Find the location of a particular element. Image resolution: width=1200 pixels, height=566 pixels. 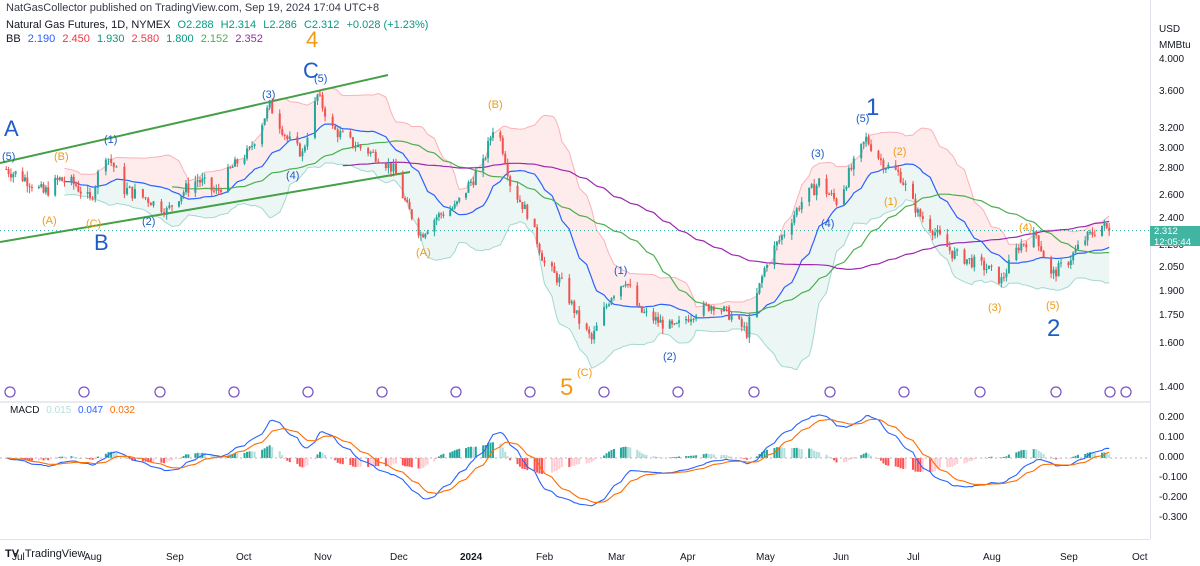

event-icon is located at coordinates (904, 392).